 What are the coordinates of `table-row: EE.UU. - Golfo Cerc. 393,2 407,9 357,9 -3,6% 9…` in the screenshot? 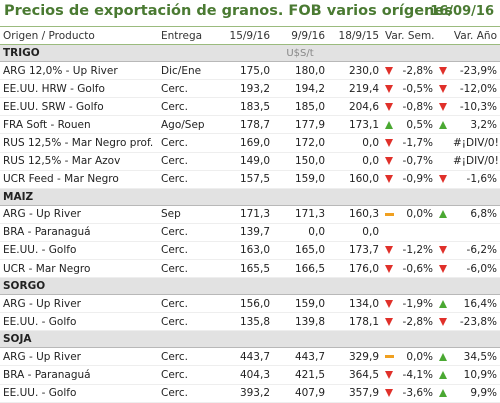 It's located at (250, 393).